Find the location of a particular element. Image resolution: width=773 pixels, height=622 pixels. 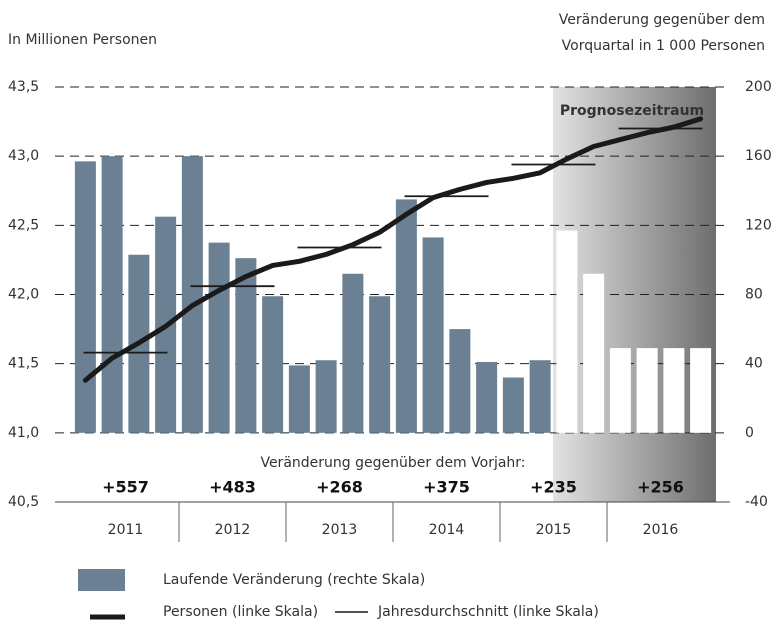

y2-tick-label: 200 is located at coordinates (758, 87).